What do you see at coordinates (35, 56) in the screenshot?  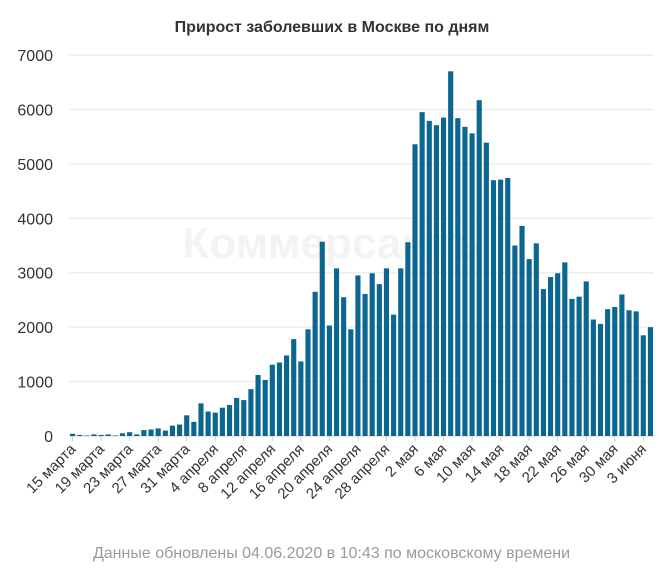 I see `y-tick-label: 7000` at bounding box center [35, 56].